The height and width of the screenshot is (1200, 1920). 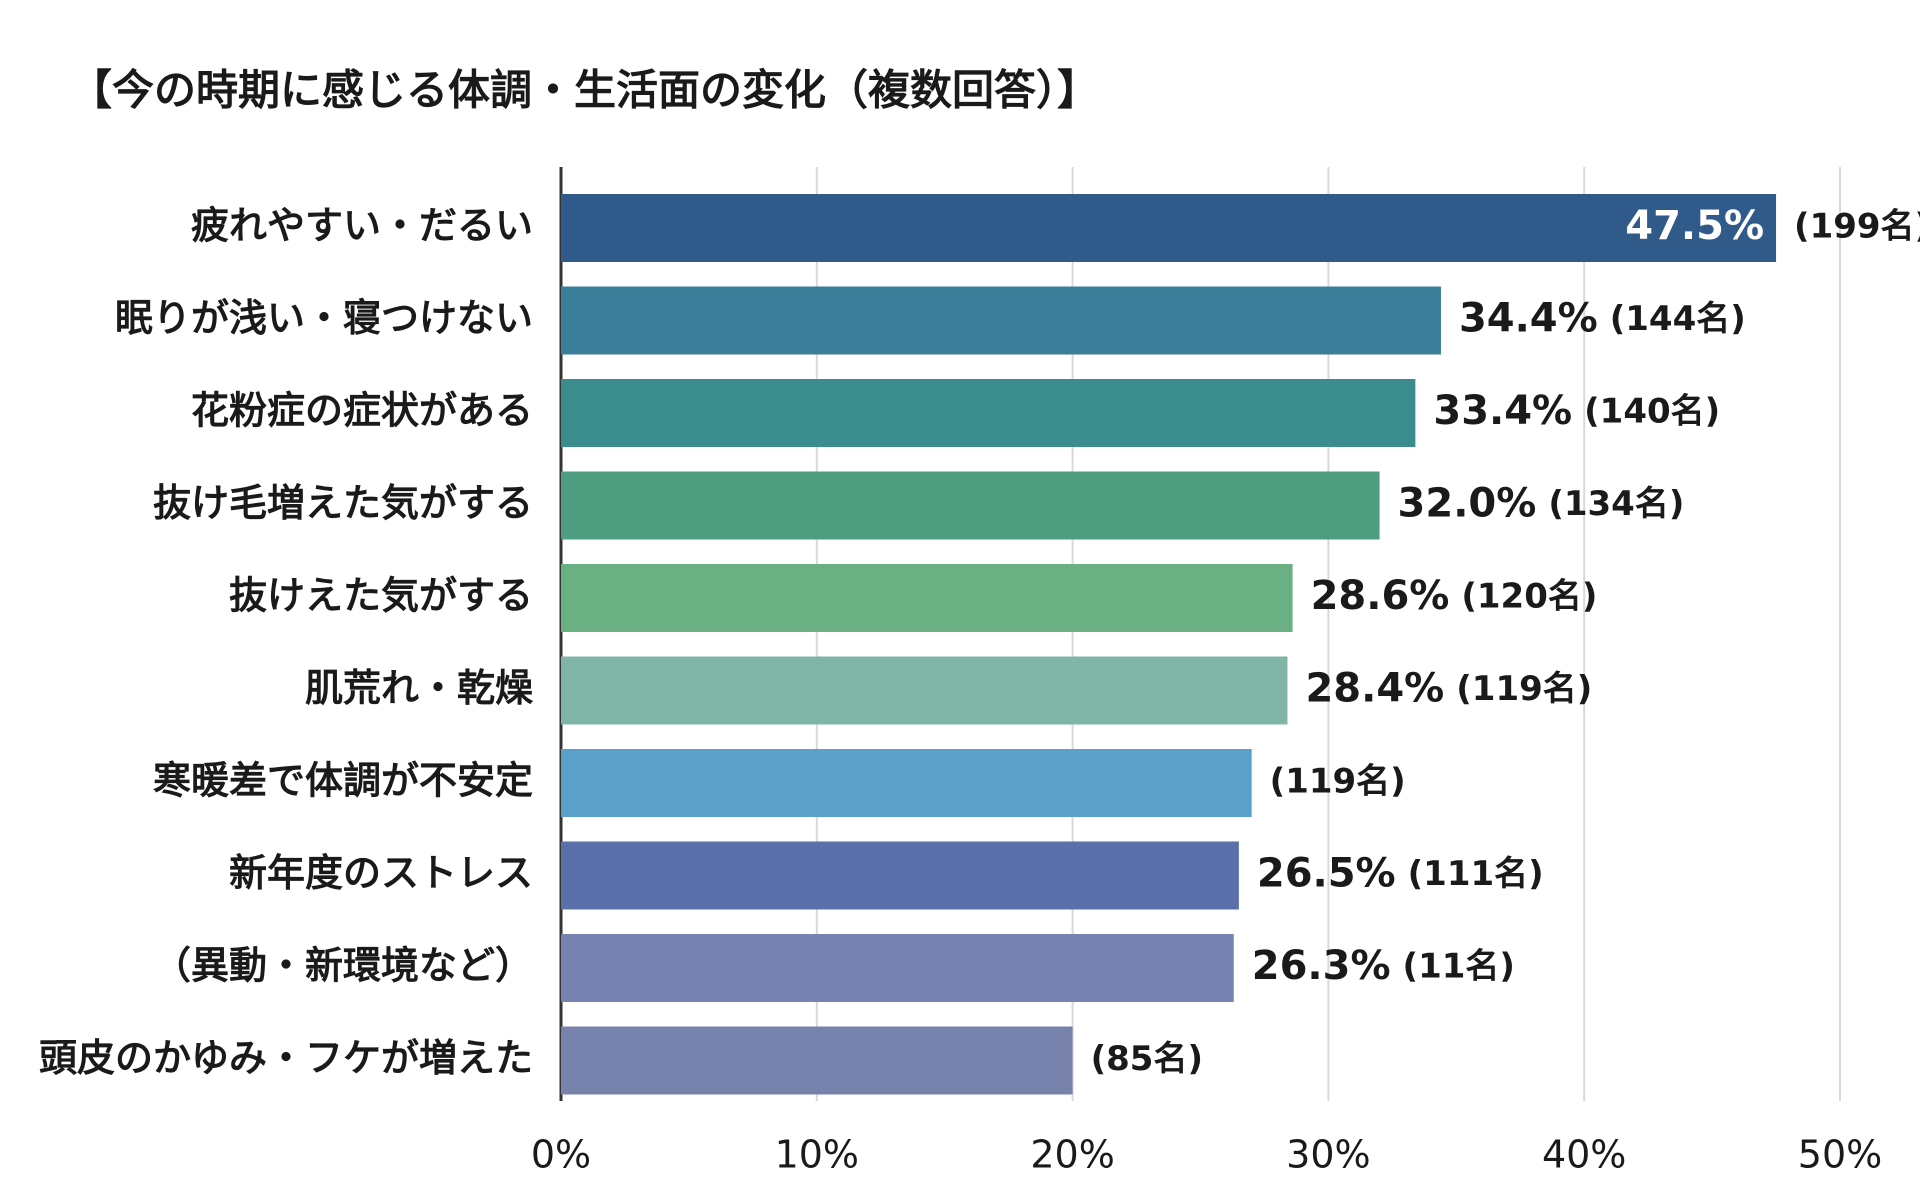 I want to click on chart-title: 【今の時期に感じる体調・生活面の変化（複数回答）】, so click(x=584, y=90).